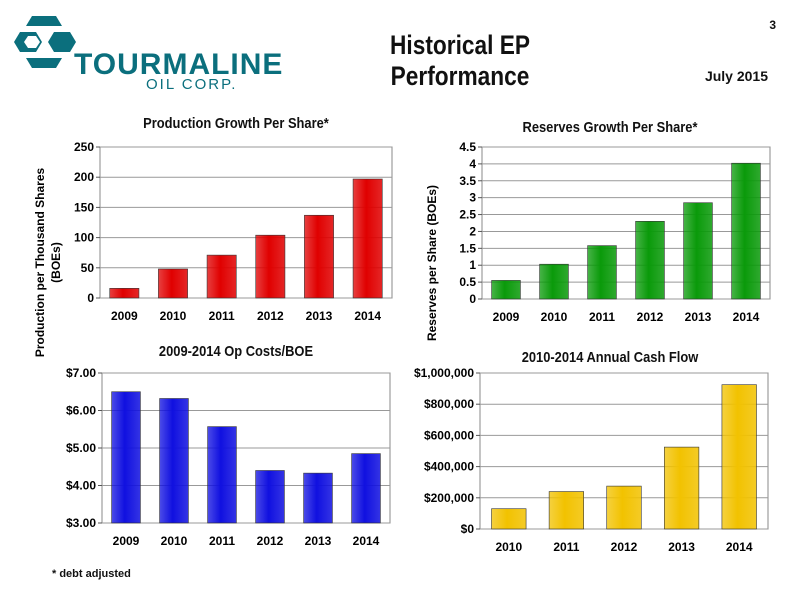 The height and width of the screenshot is (600, 800). Describe the element at coordinates (610, 357) in the screenshot. I see `cashflow-chart-title: 2010-2014 Annual Cash Flow` at that location.